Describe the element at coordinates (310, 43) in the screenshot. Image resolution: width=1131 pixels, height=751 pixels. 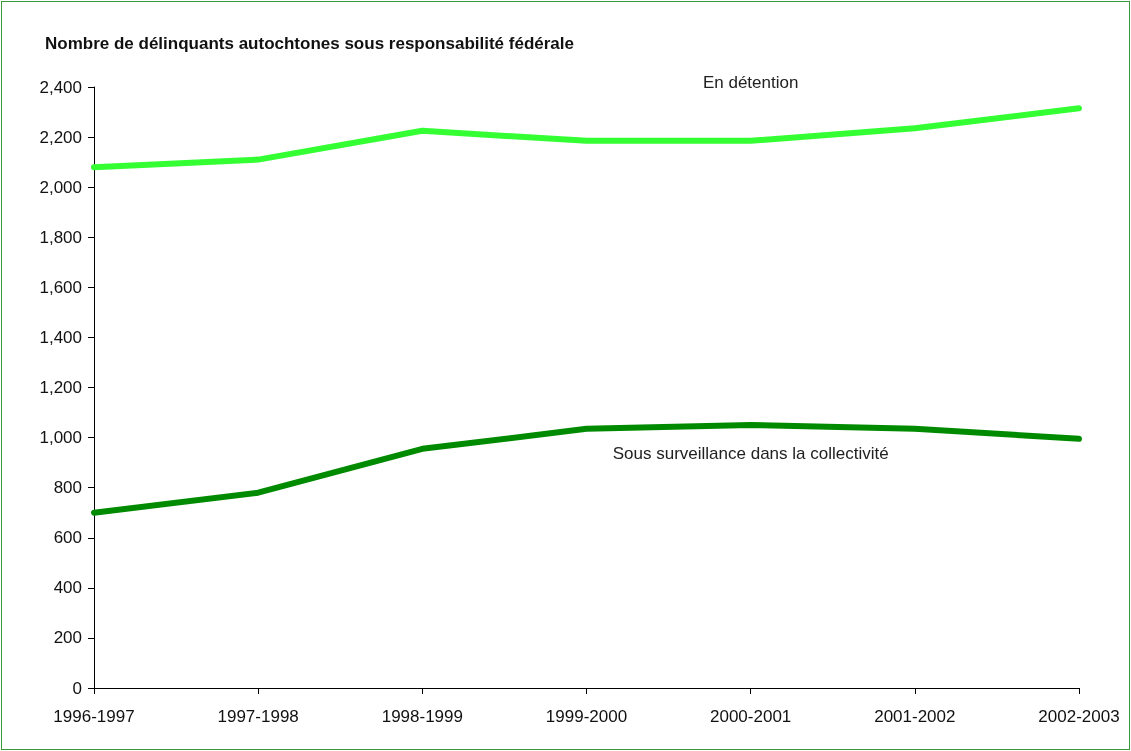
I see `chart-title: Nombre de délinquants autochtones sous responsabilité fédérale` at that location.